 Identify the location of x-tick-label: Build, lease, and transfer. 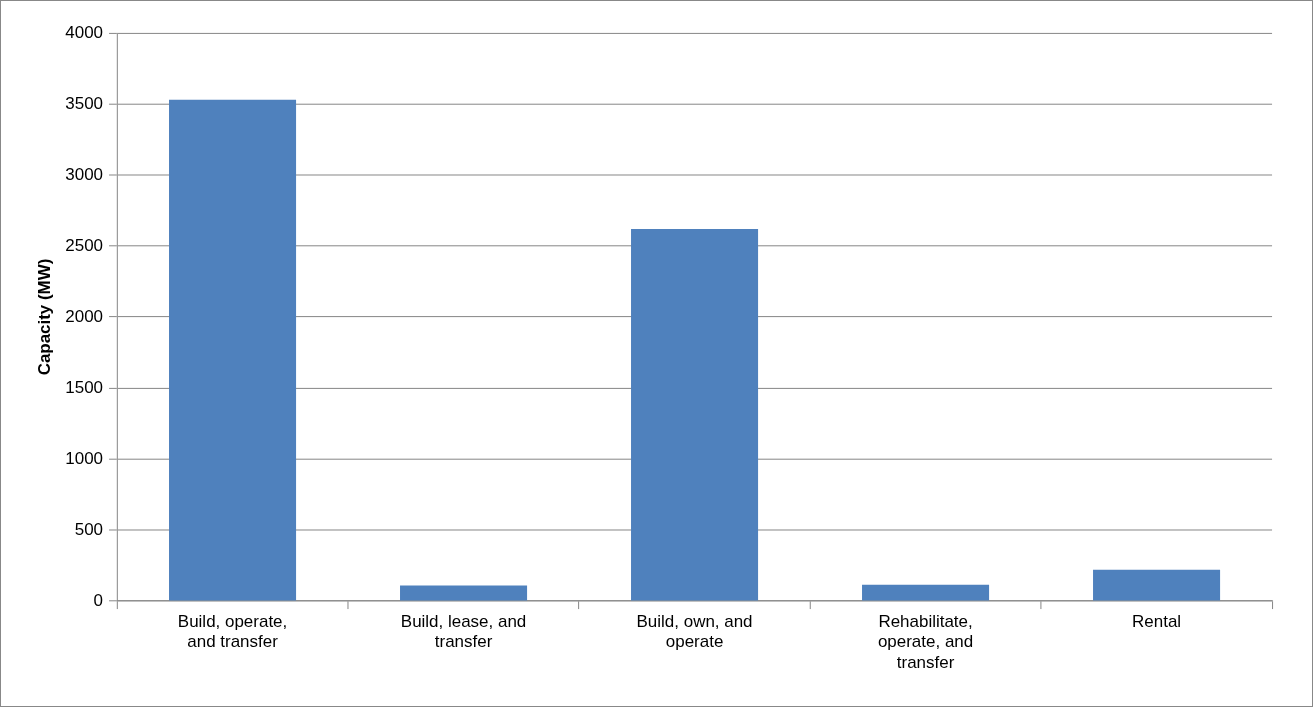
(463, 631).